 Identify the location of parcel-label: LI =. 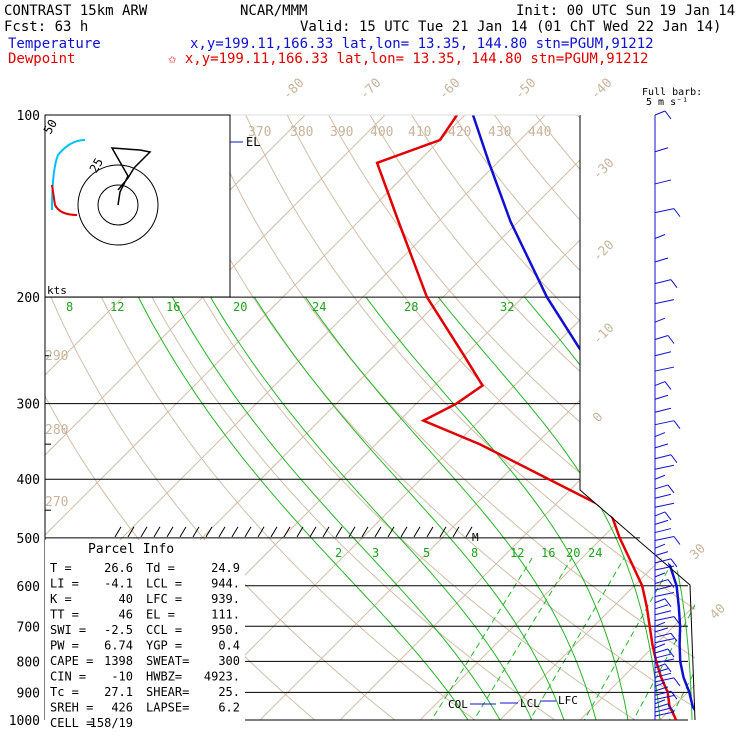
(64, 584).